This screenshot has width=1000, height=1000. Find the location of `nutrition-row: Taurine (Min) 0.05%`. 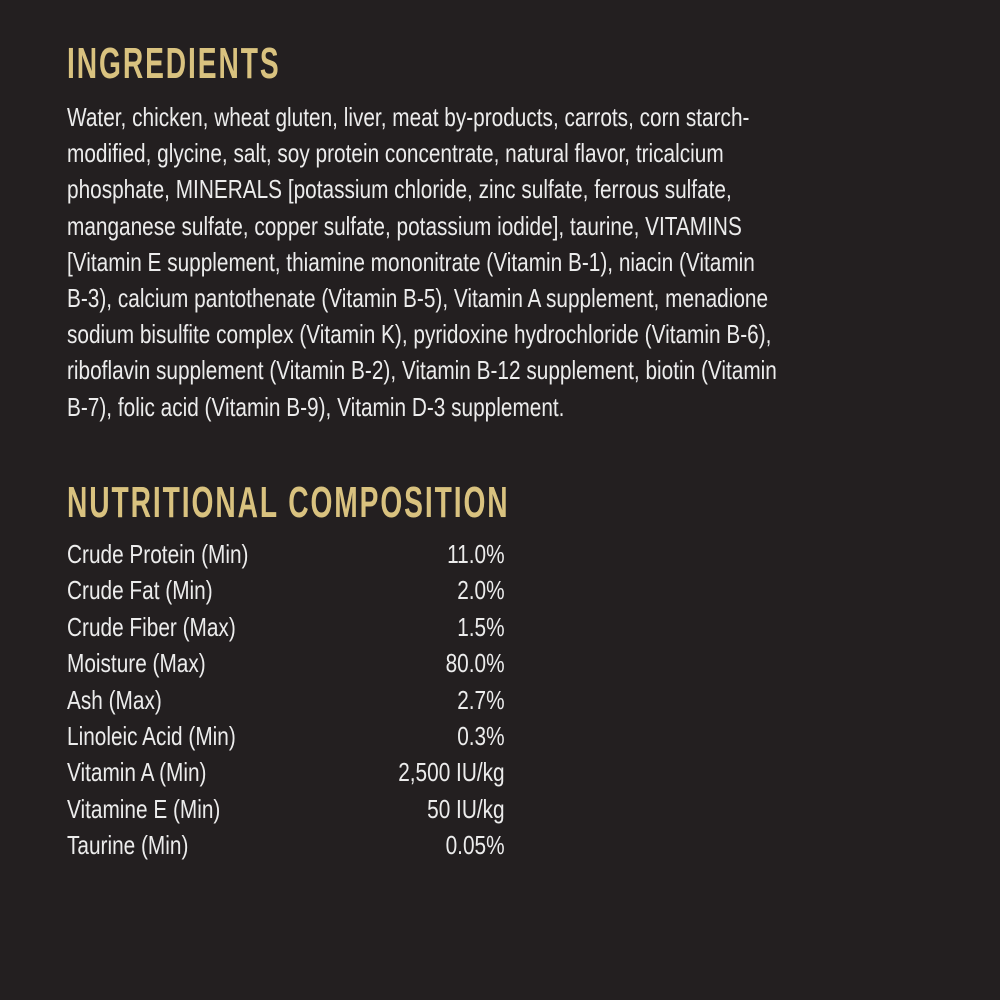

nutrition-row: Taurine (Min) 0.05% is located at coordinates (286, 845).